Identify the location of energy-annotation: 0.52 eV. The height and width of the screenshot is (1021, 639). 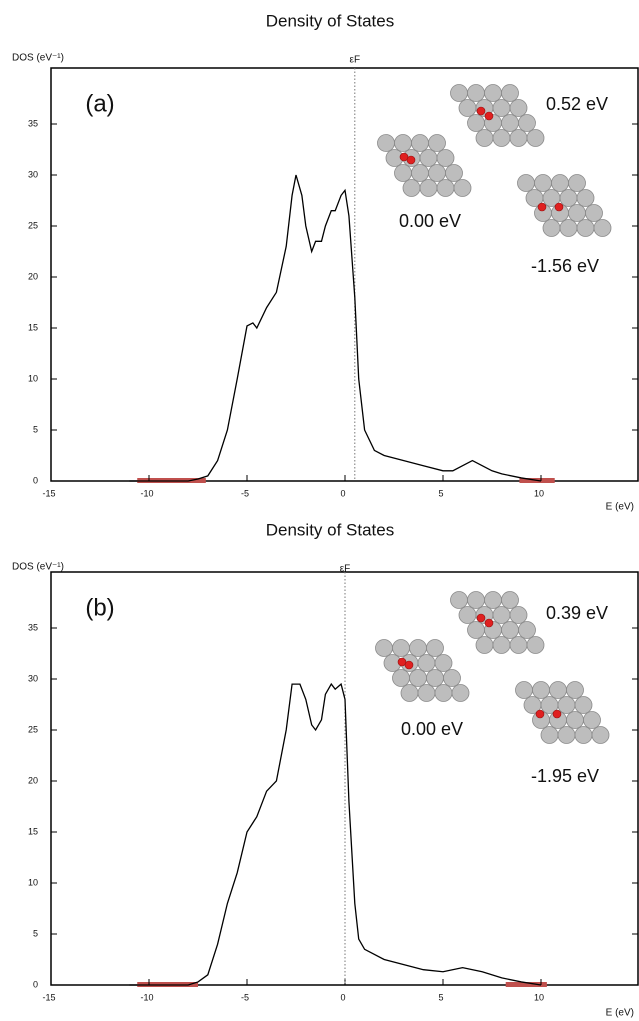
(577, 104).